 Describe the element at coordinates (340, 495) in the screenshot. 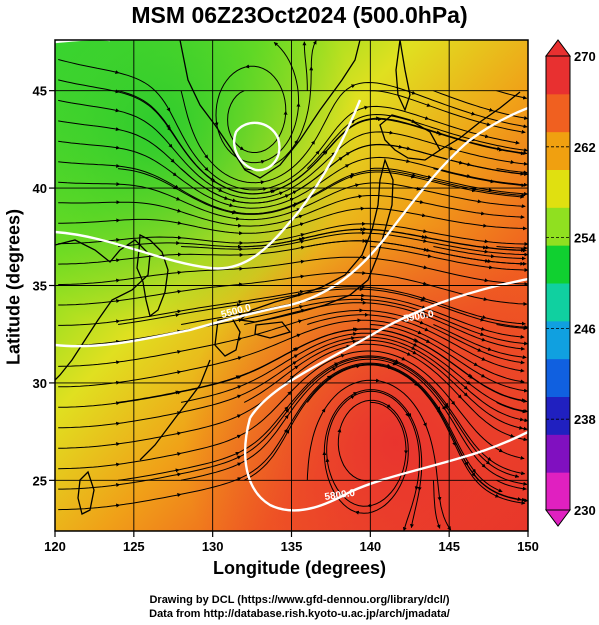

I see `contour-label-5800: 5800.0` at that location.